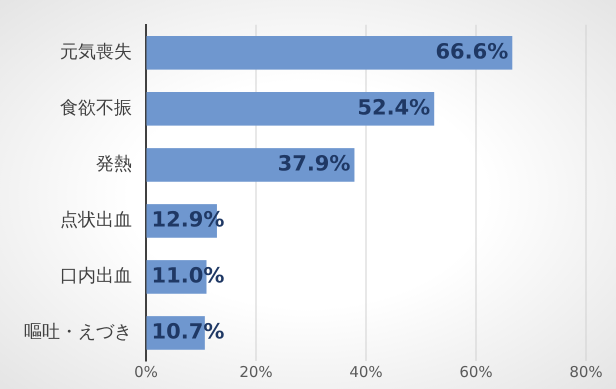 This screenshot has width=616, height=389. Describe the element at coordinates (146, 371) in the screenshot. I see `x-tick-label: 0%` at that location.